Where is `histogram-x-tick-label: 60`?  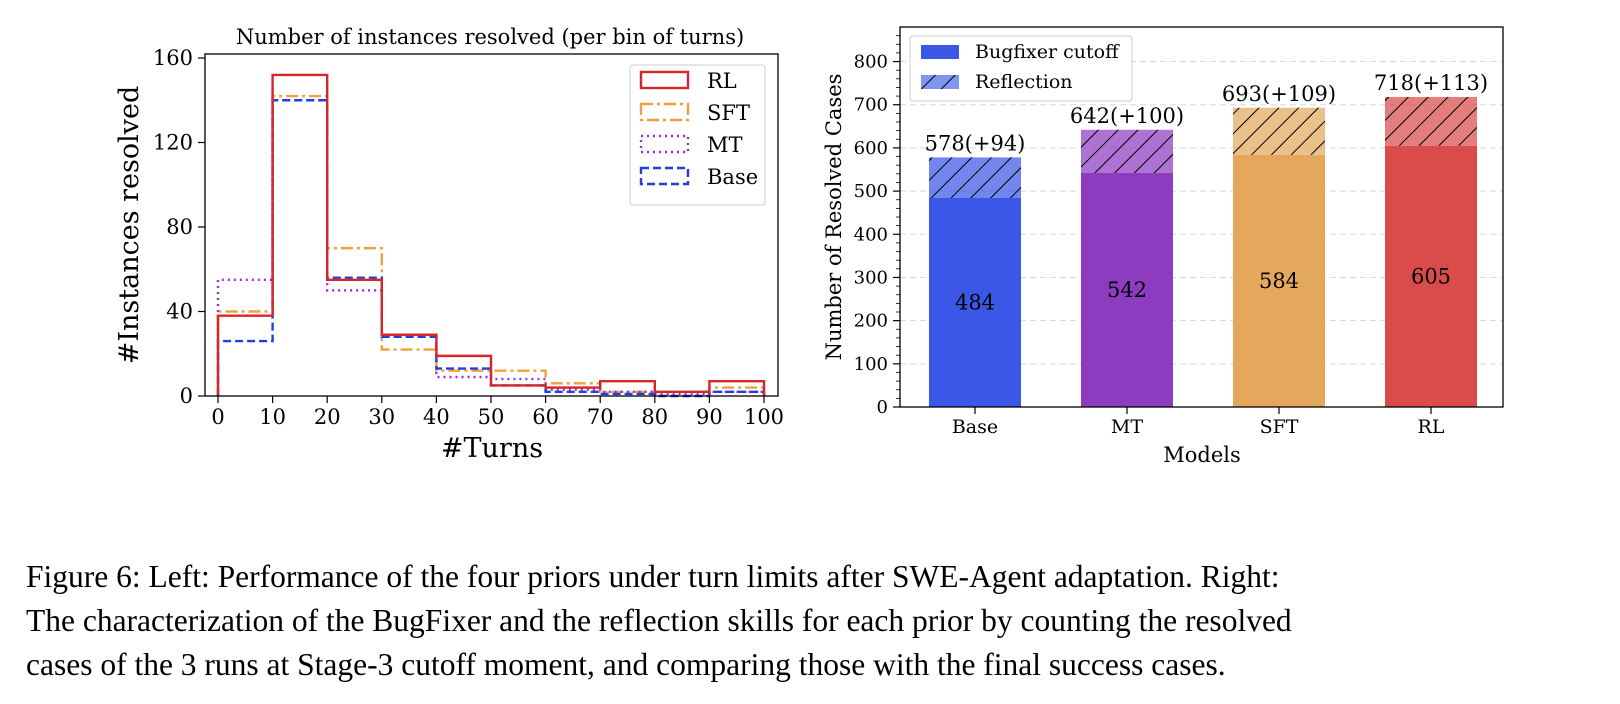 histogram-x-tick-label: 60 is located at coordinates (545, 417).